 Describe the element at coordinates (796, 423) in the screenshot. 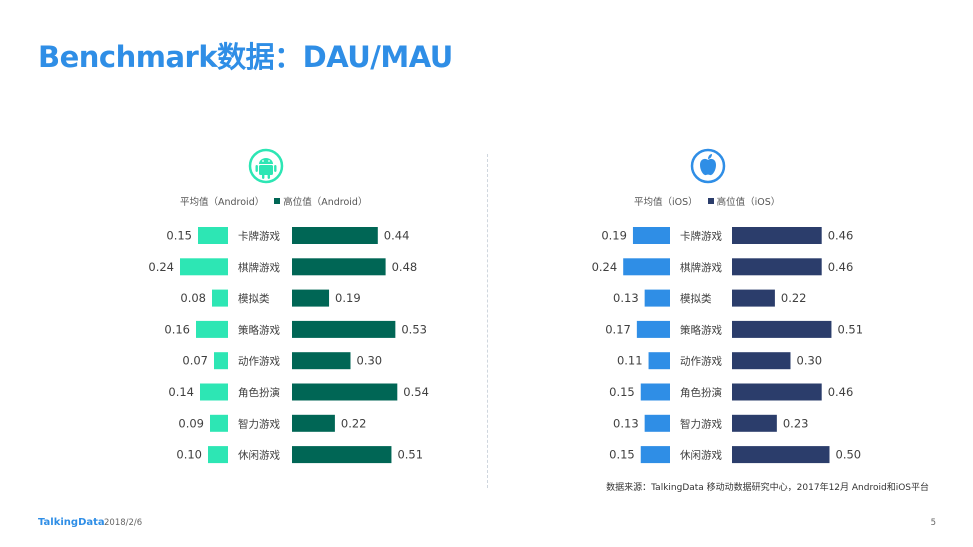

I see `value-label-high: 0.23` at that location.